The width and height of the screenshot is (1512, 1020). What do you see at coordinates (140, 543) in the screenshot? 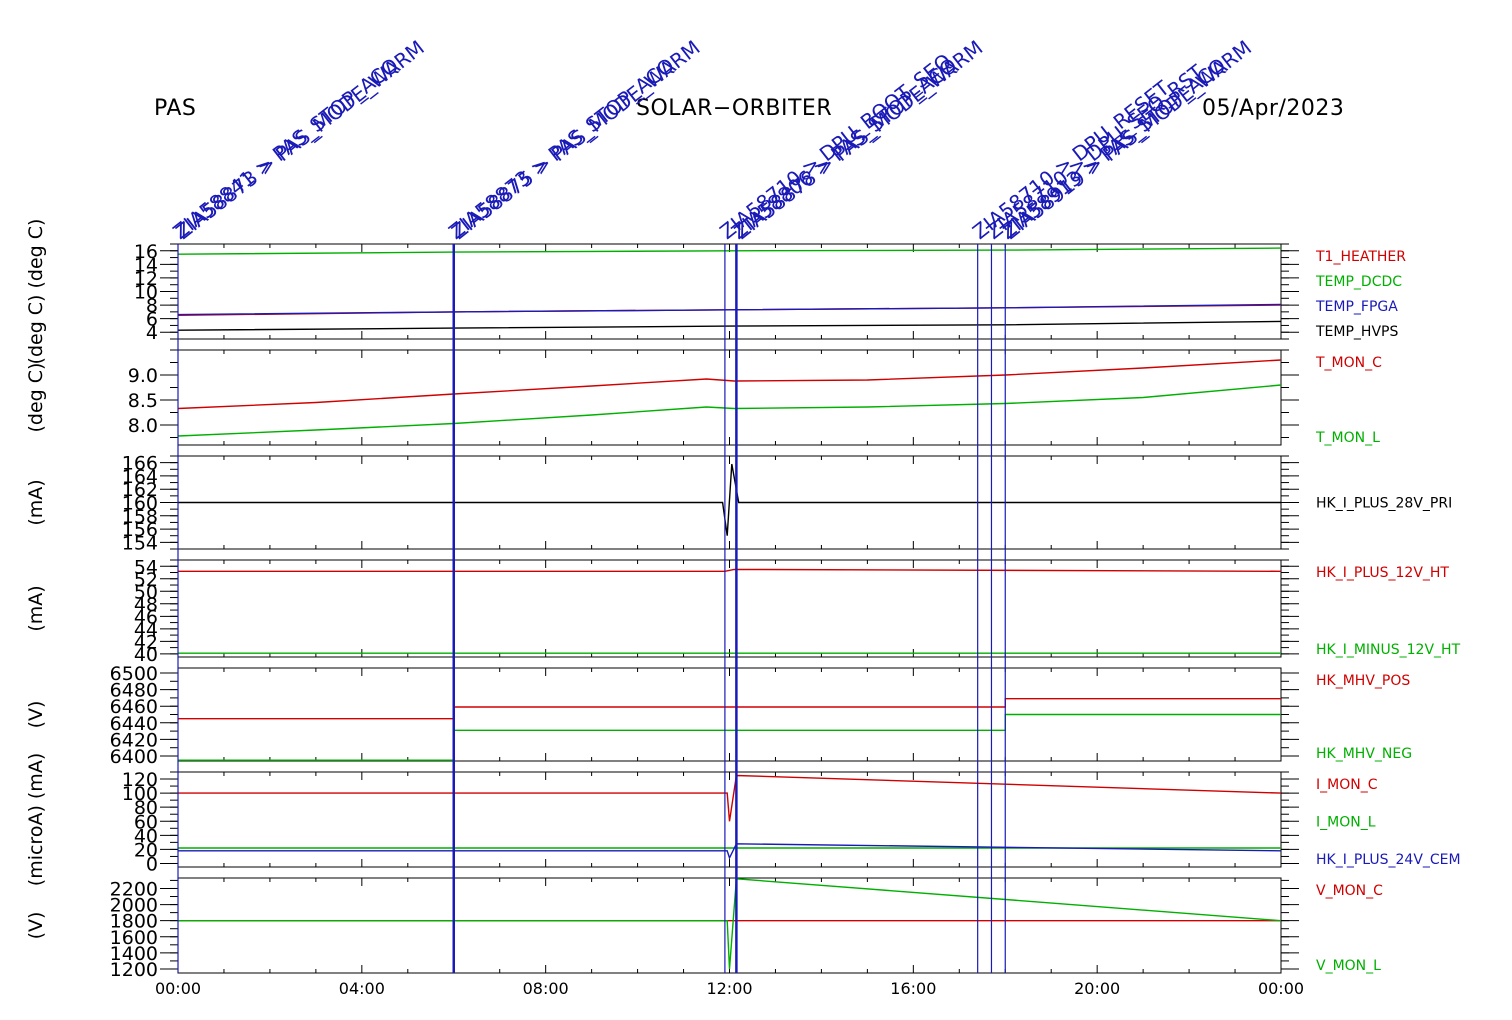
I see `y-tick-label: 154` at bounding box center [140, 543].